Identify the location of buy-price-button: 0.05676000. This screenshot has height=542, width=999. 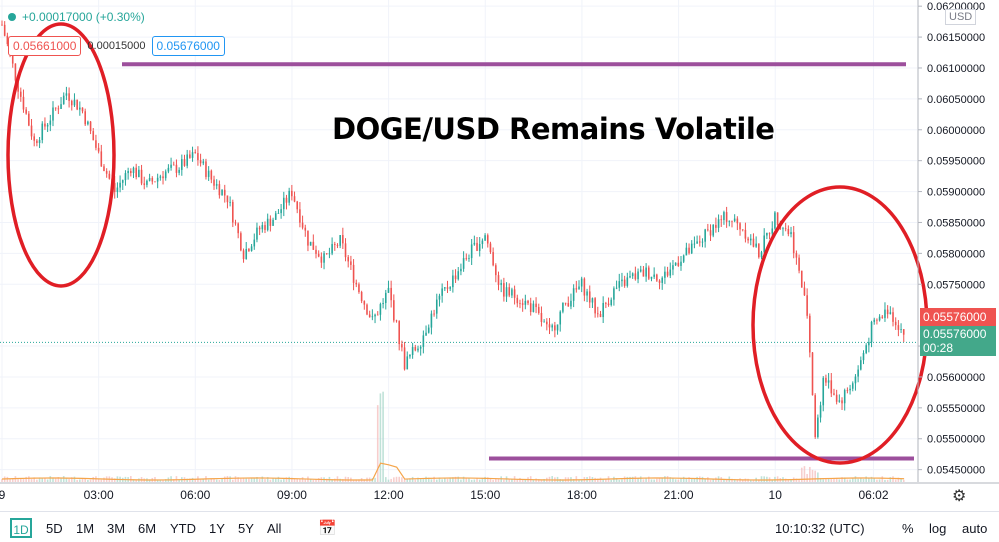
(188, 46).